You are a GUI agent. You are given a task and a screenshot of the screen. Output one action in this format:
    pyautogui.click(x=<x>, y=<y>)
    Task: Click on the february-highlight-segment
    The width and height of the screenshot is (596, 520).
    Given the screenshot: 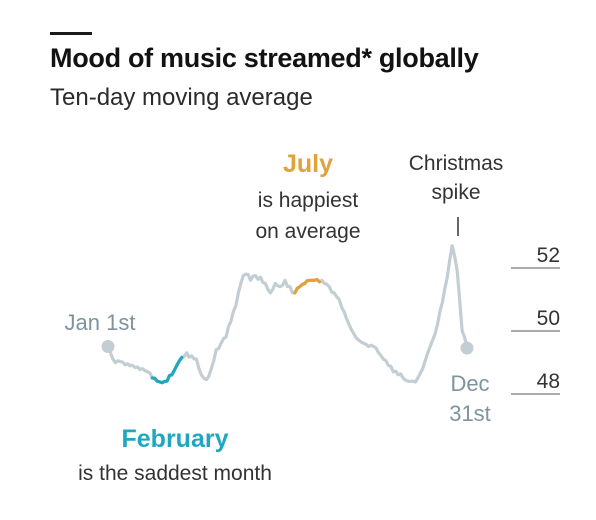 What is the action you would take?
    pyautogui.click(x=167, y=370)
    